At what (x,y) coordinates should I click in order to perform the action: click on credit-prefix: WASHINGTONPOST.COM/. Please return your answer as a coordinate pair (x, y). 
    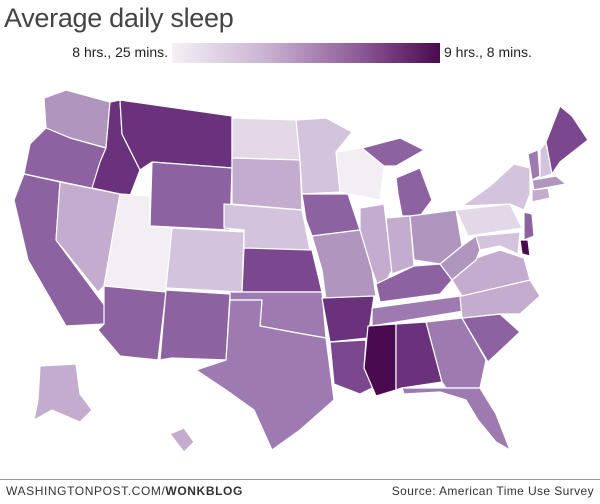
    Looking at the image, I should click on (86, 491).